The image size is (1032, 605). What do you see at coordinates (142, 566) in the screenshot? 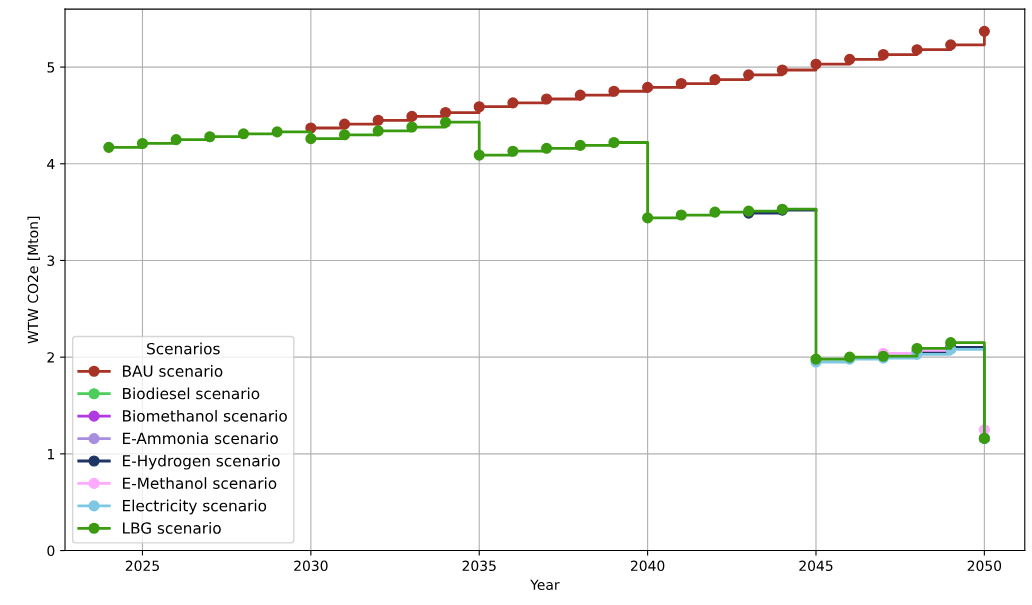
I see `x-tick-label: 2025` at bounding box center [142, 566].